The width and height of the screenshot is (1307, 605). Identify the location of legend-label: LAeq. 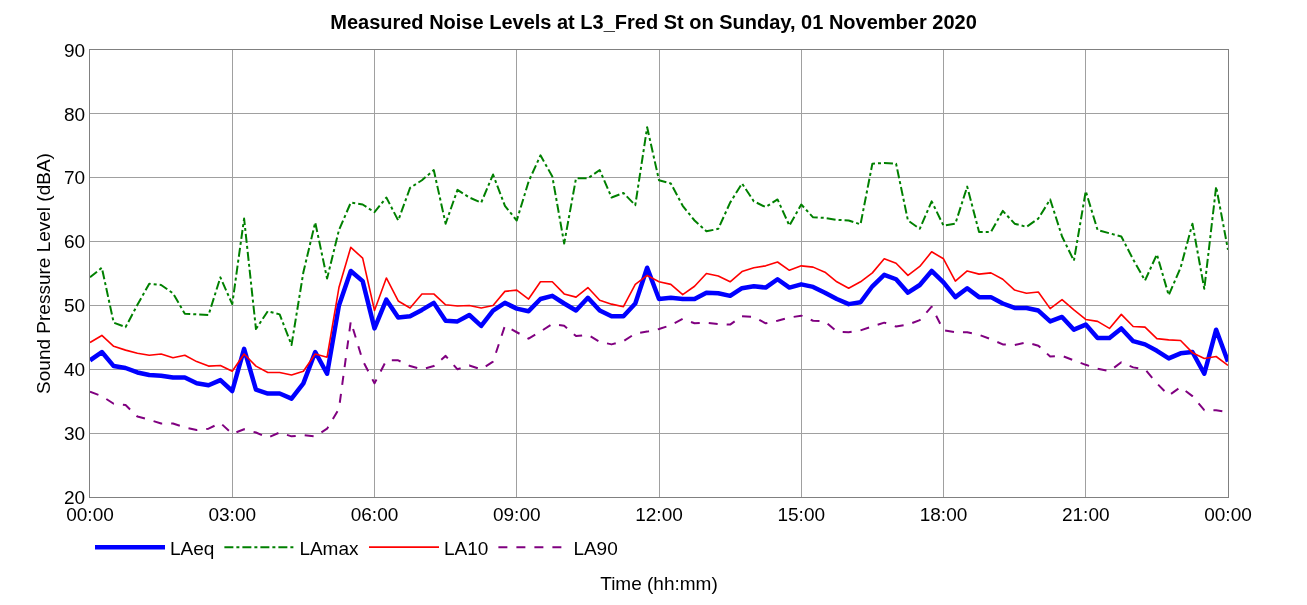
(192, 548).